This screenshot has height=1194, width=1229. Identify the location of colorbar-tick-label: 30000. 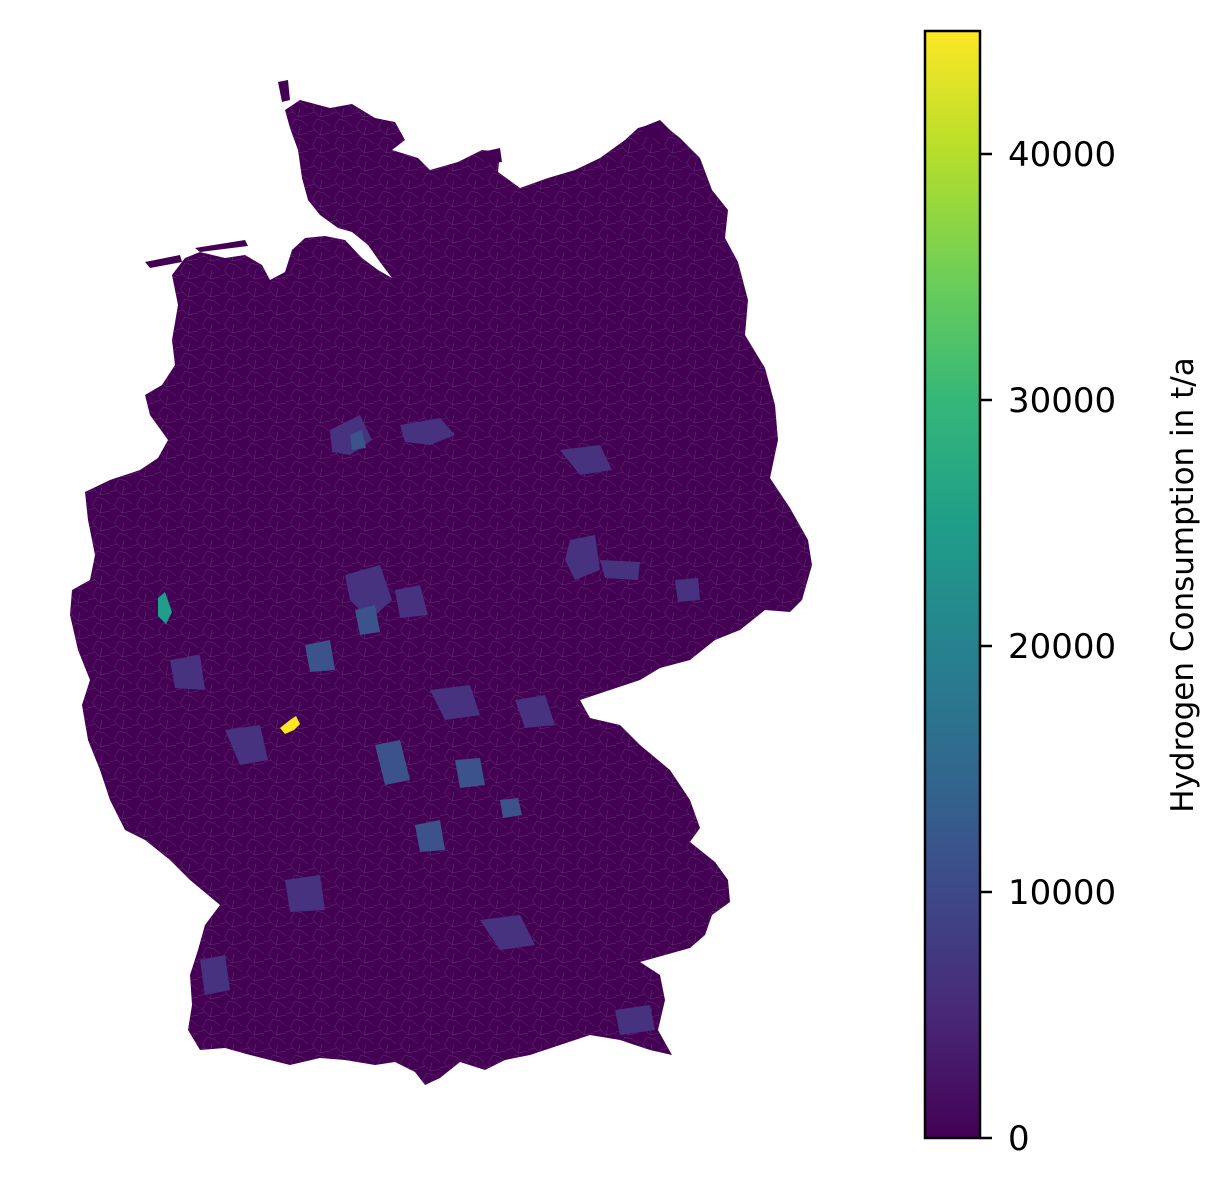
(1062, 401).